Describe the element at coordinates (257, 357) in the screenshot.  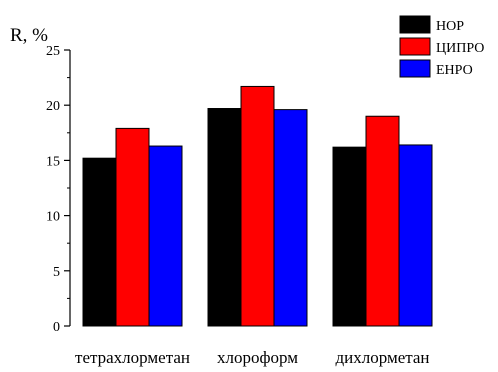
I see `x-category-label: хлороформ` at that location.